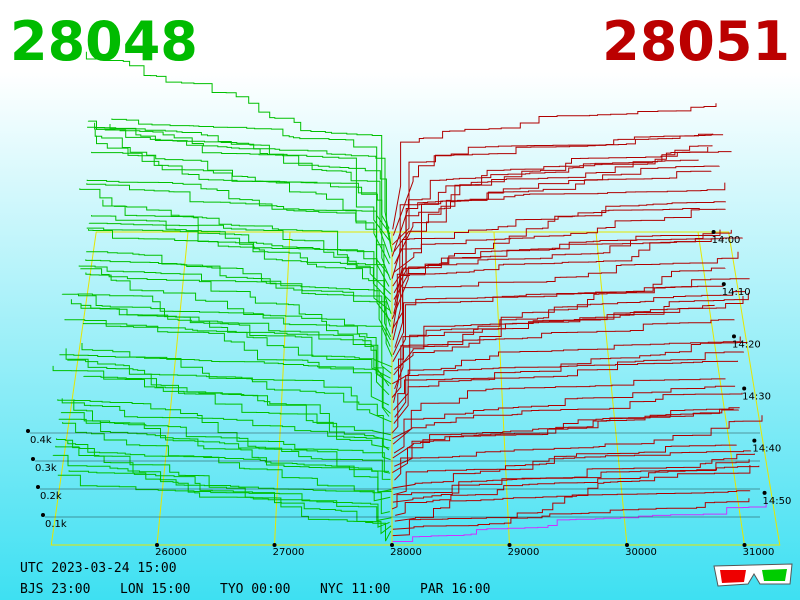 The image size is (800, 600). I want to click on bid-price: 28048, so click(104, 41).